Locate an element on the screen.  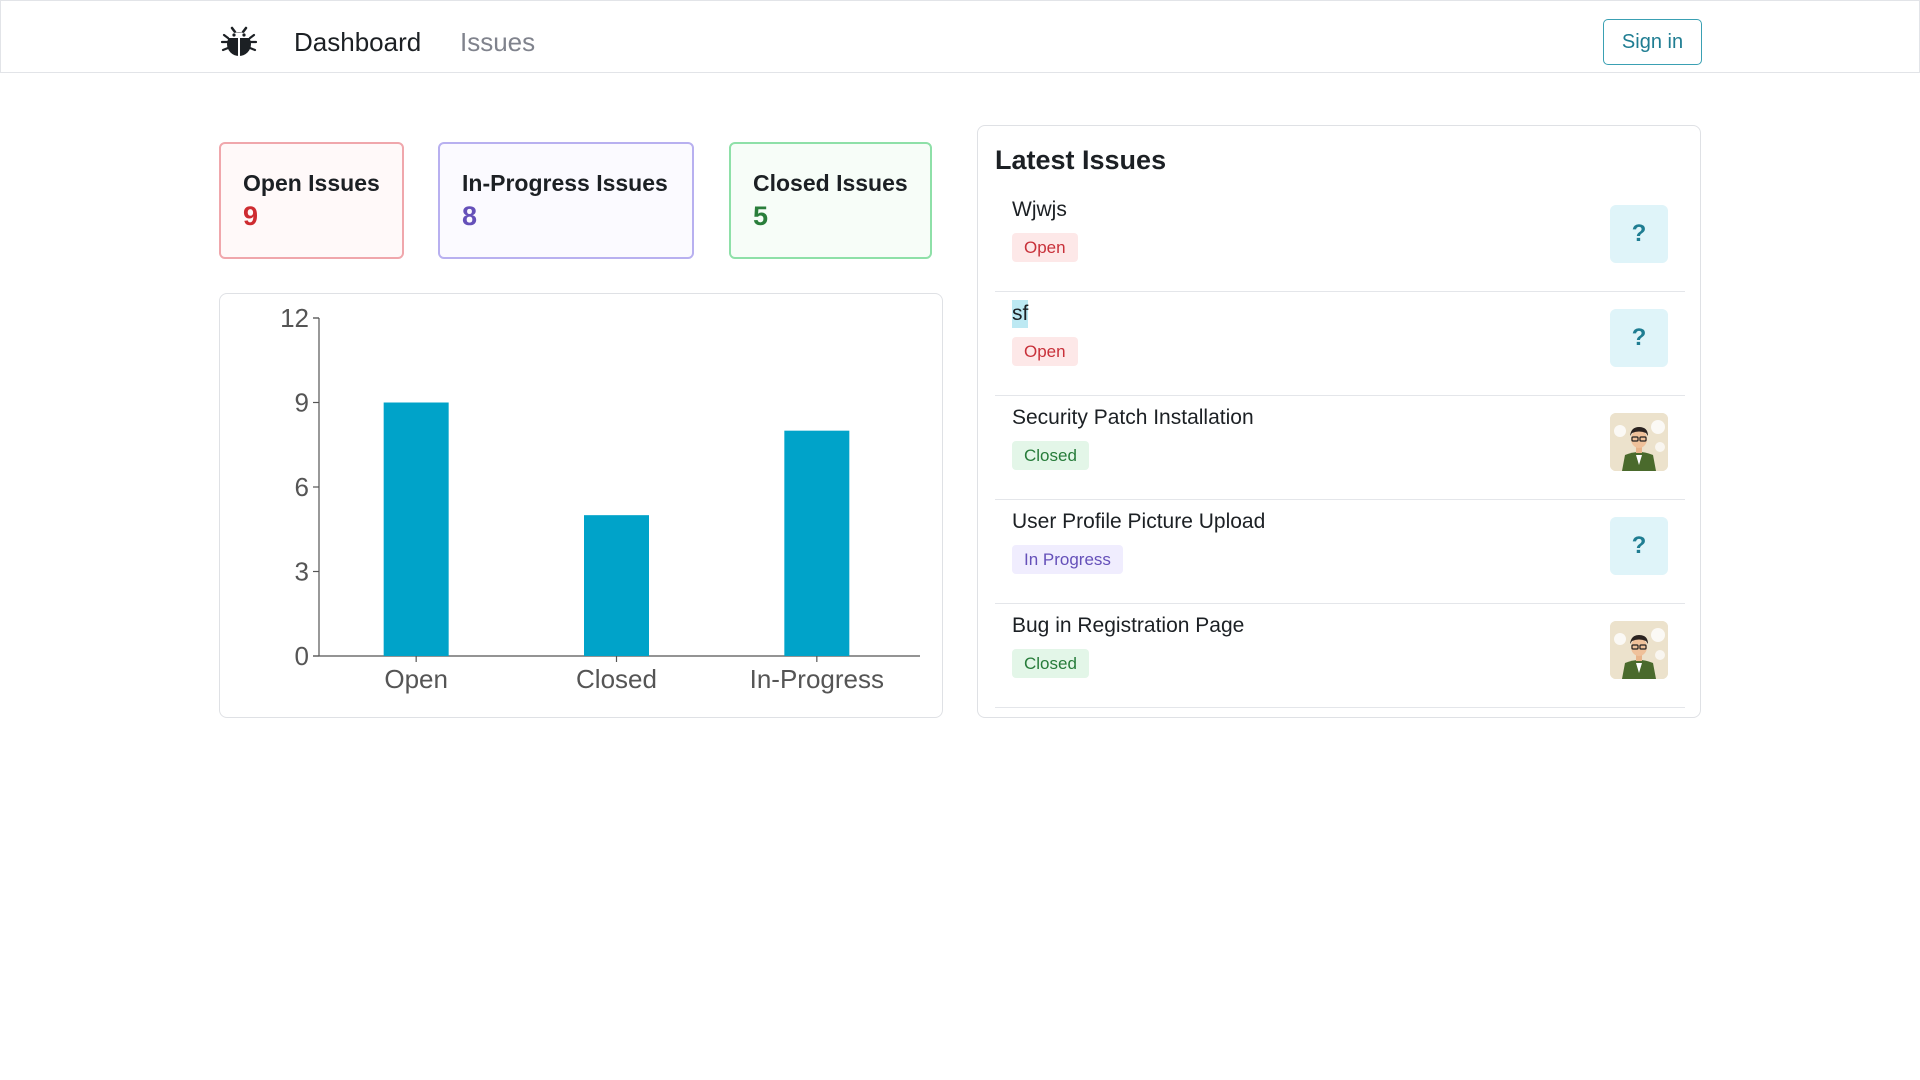
open-issues-count: 9 is located at coordinates (251, 216).